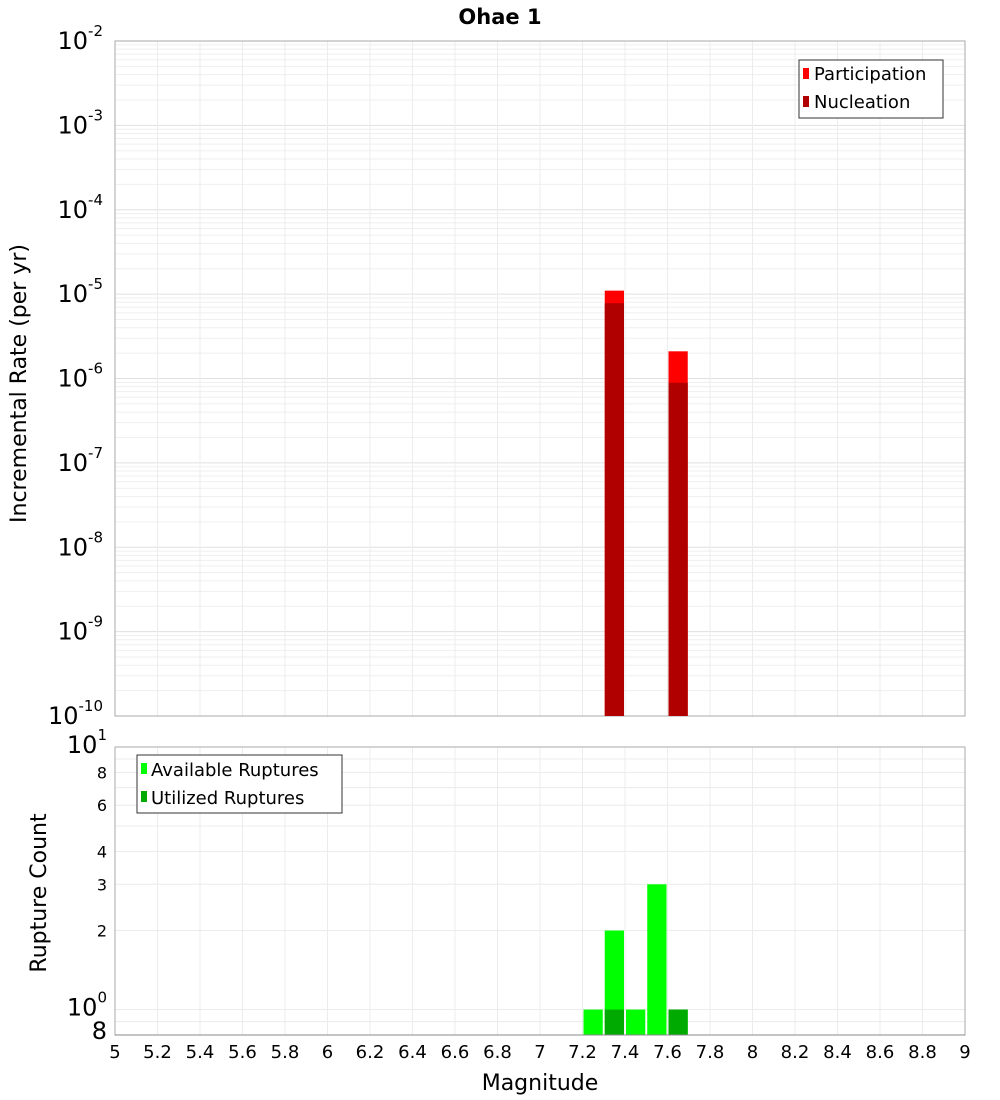 The image size is (1000, 1100). Describe the element at coordinates (752, 1052) in the screenshot. I see `x-tick-label: 8` at that location.